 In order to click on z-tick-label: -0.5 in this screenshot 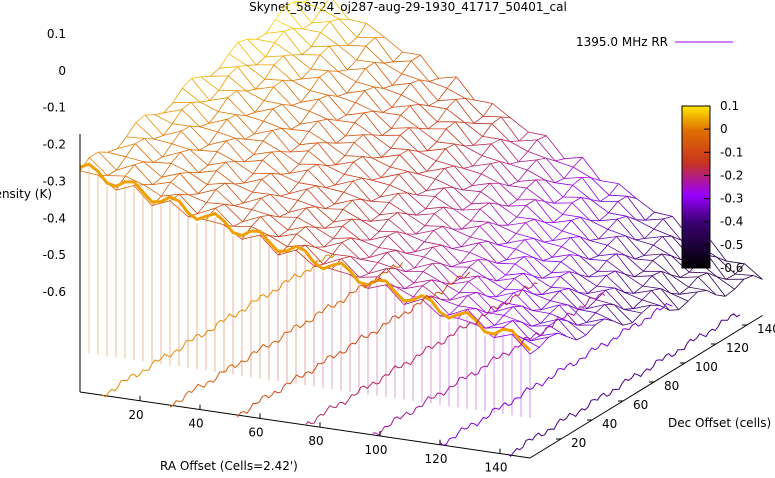, I will do `click(54, 255)`.